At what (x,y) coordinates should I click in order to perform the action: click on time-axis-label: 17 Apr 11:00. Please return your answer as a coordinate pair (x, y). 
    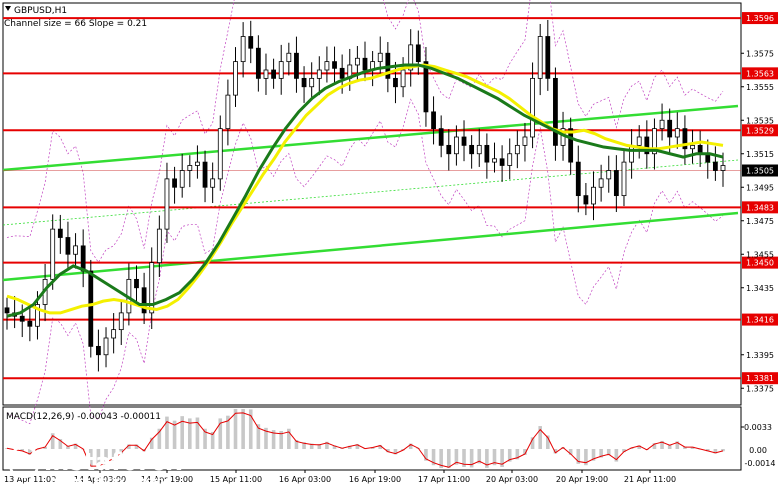
    Looking at the image, I should click on (444, 479).